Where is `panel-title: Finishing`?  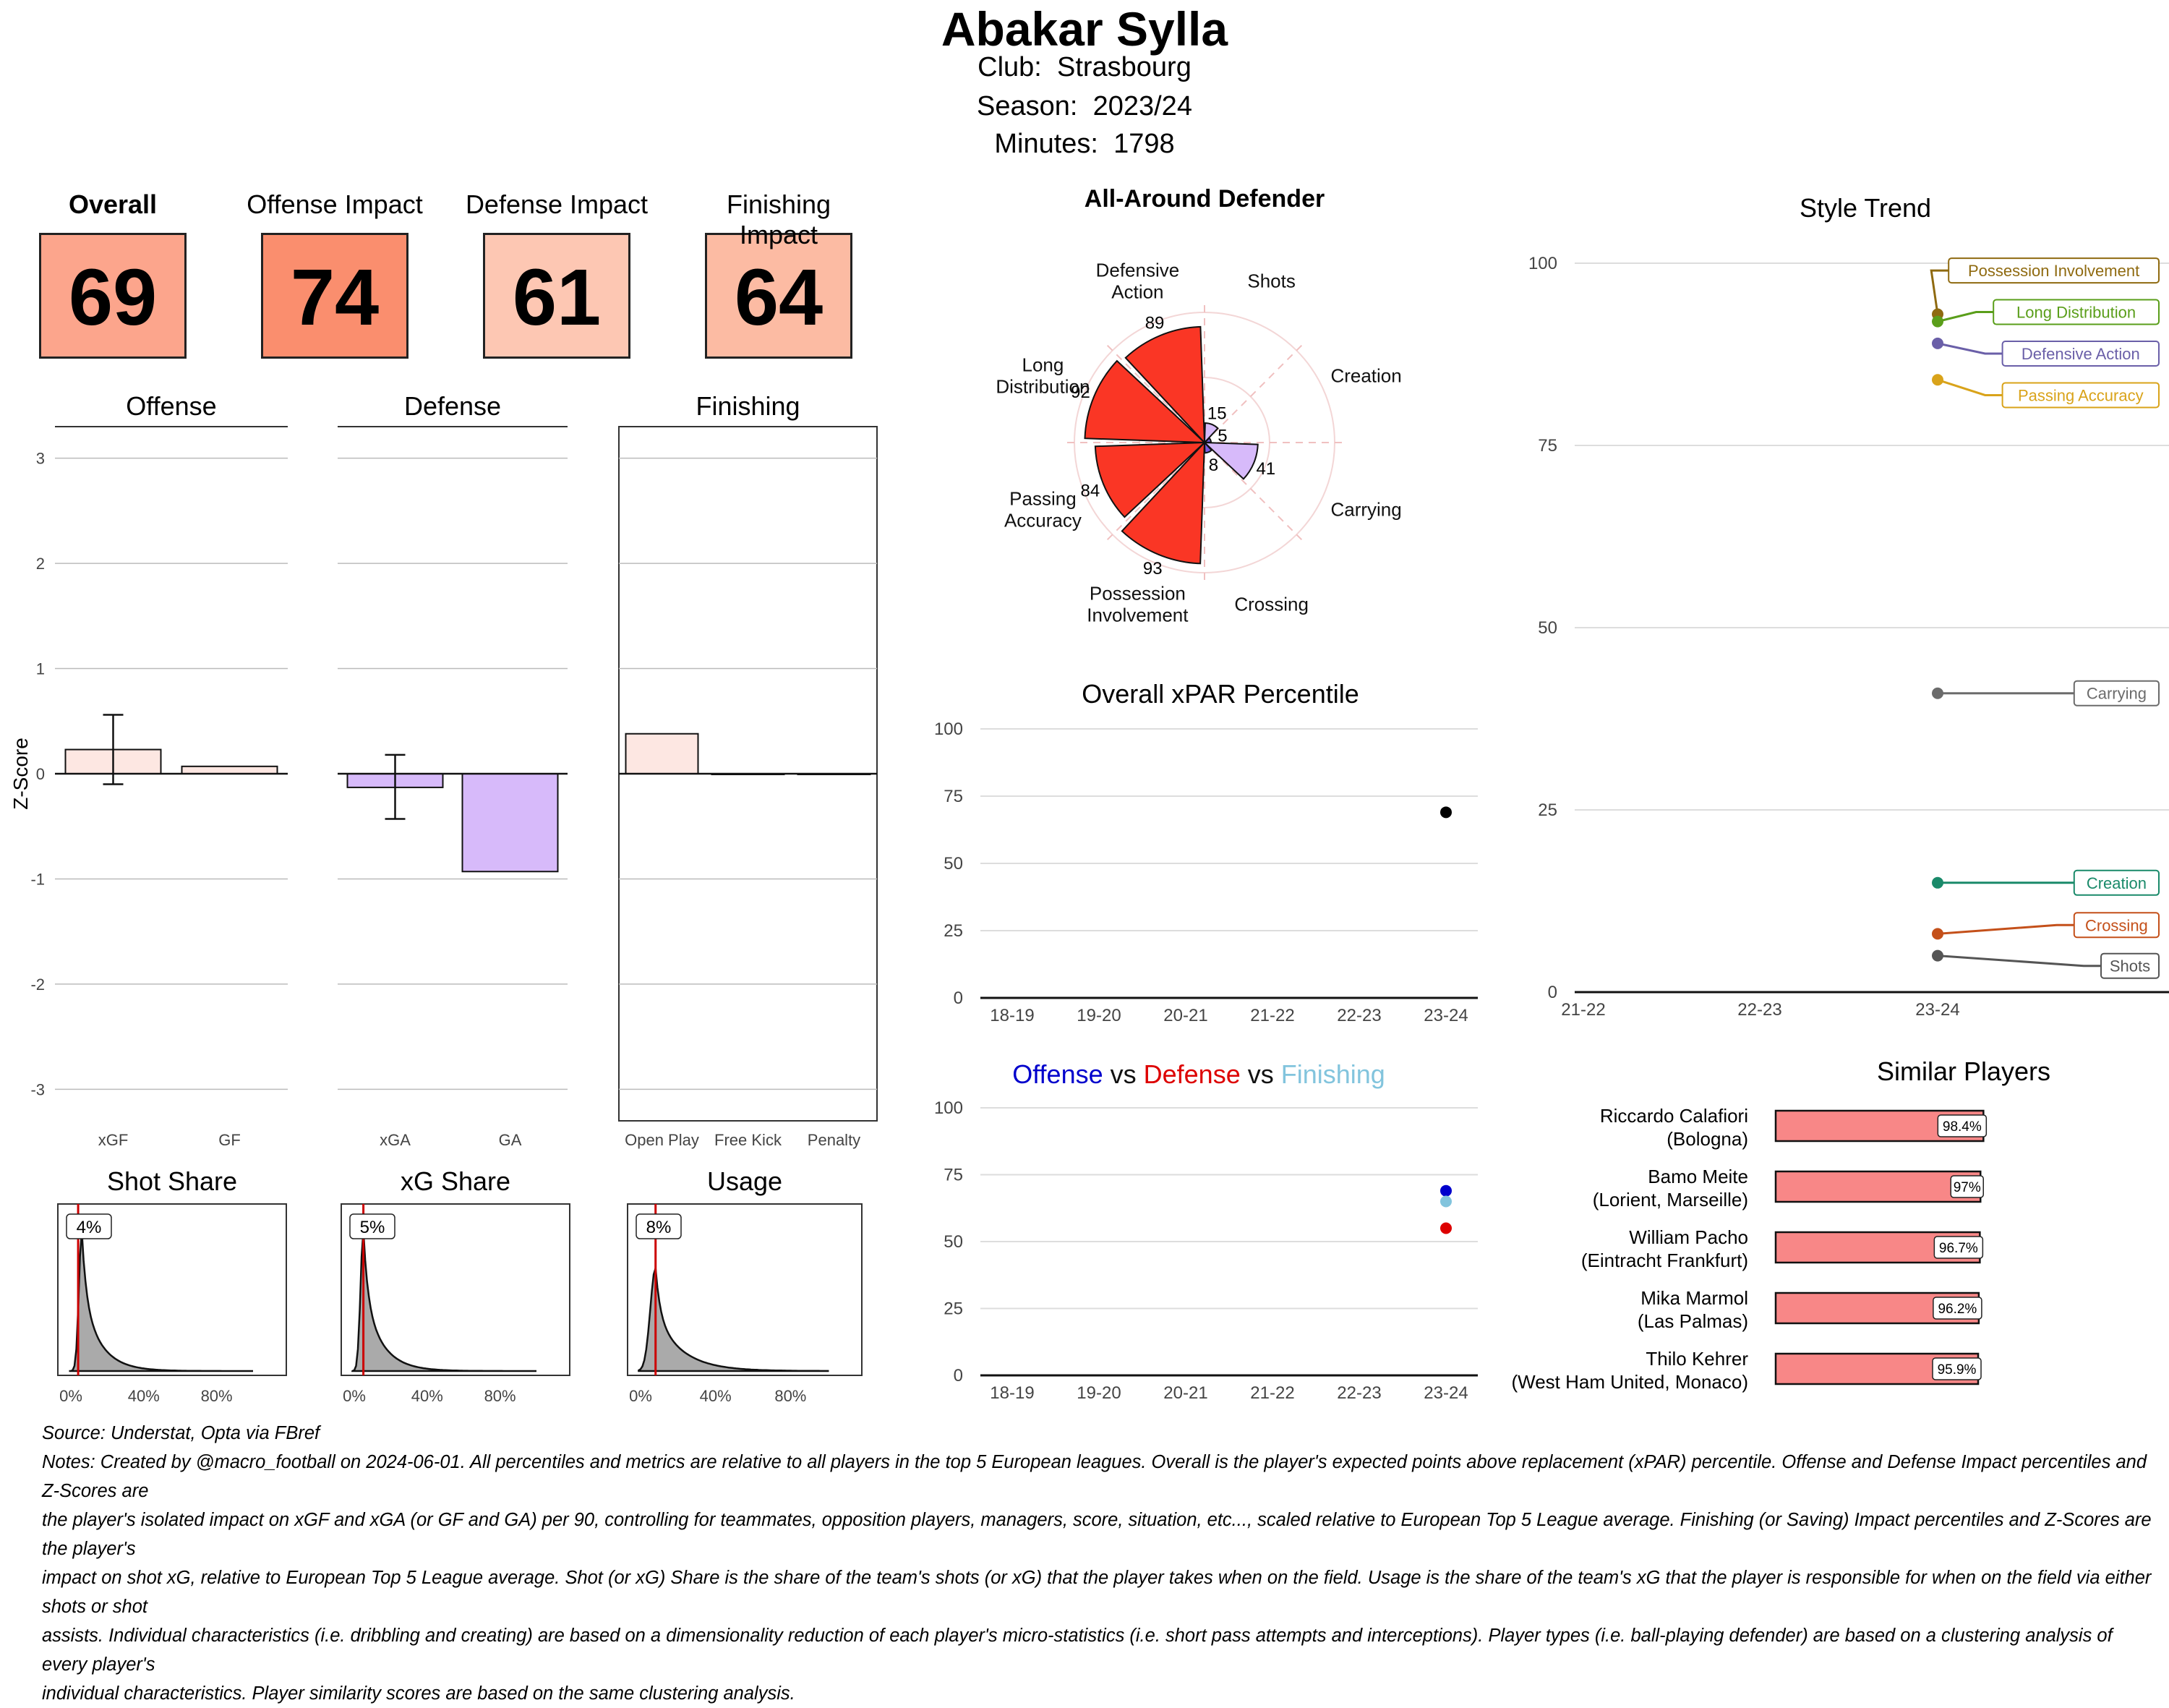
panel-title: Finishing is located at coordinates (748, 406).